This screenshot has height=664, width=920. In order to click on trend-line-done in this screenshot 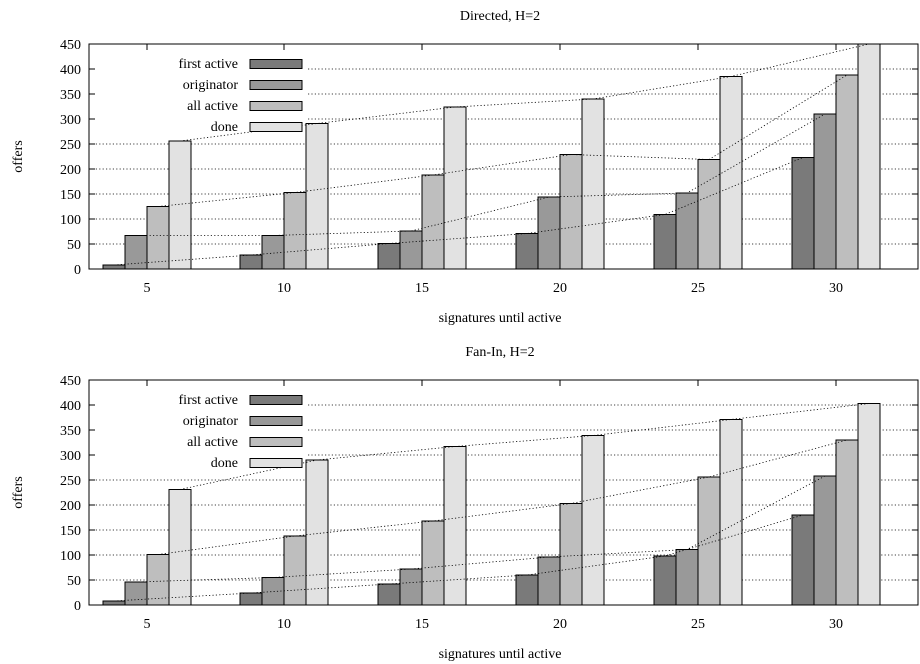, I will do `click(524, 92)`.